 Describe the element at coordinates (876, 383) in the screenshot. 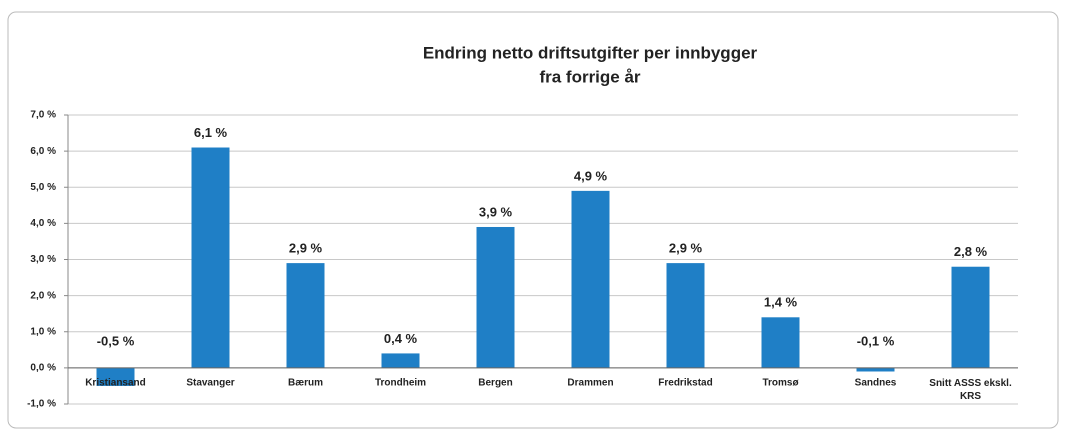

I see `x-tick-label: Sandnes` at that location.